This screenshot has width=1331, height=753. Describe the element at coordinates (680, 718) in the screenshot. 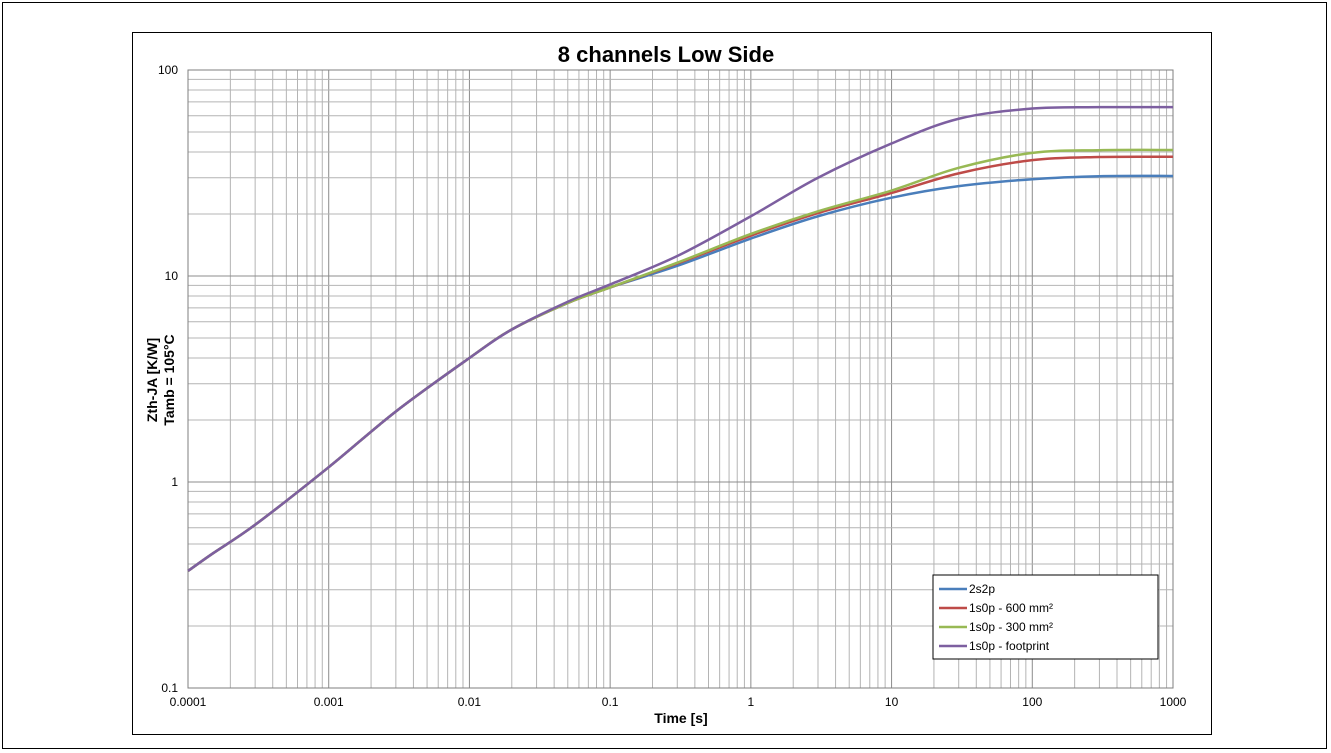

I see `x-axis-title: Time [s]` at that location.